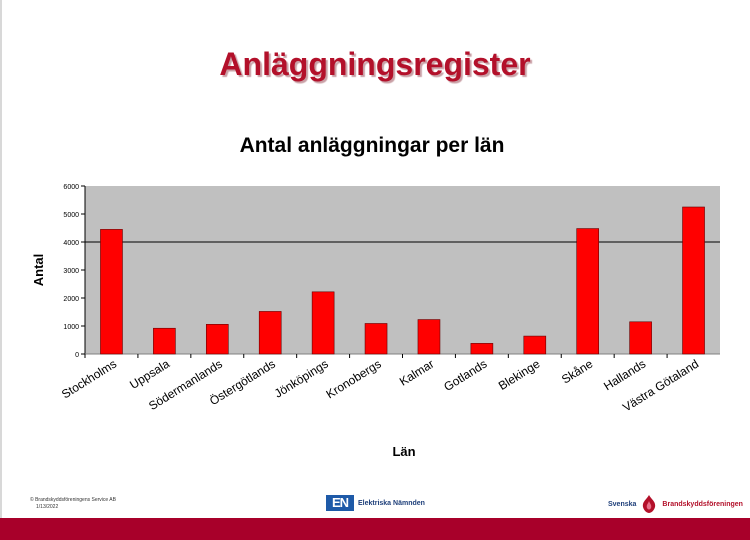 Image resolution: width=750 pixels, height=540 pixels. Describe the element at coordinates (47, 507) in the screenshot. I see `footer-date: 1/13/2022` at that location.